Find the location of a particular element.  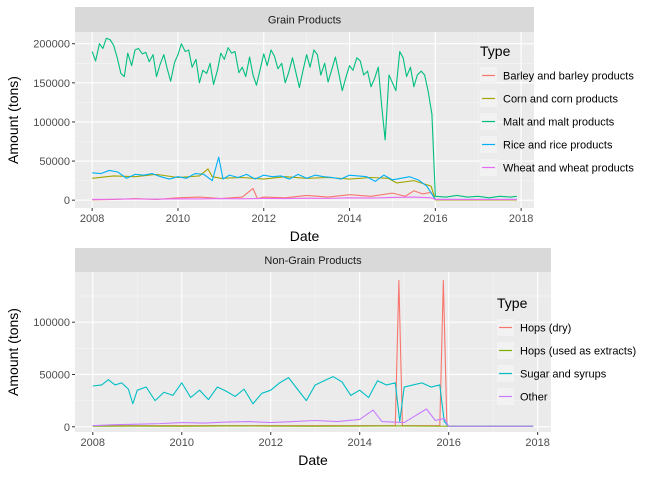

legend-label: Malt and malt products is located at coordinates (559, 123).